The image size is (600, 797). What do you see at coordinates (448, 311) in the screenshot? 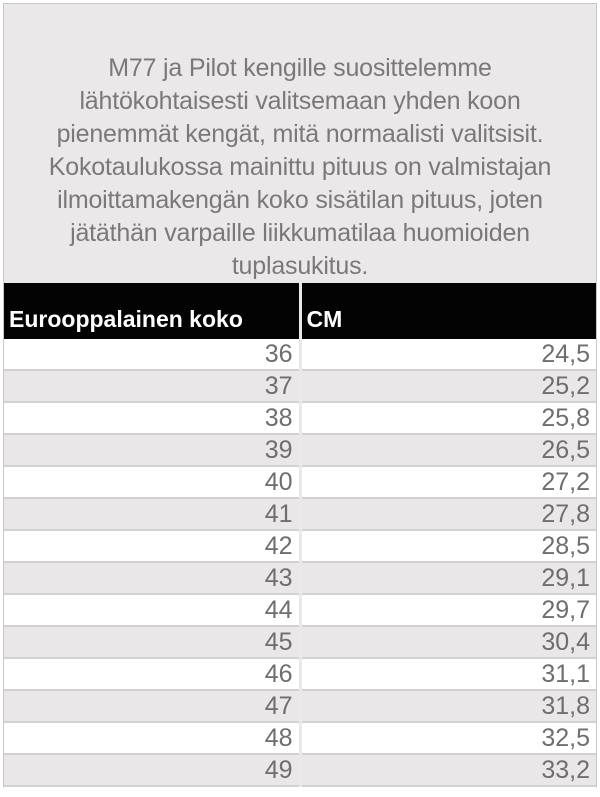
I see `column-header-cm: CM` at bounding box center [448, 311].